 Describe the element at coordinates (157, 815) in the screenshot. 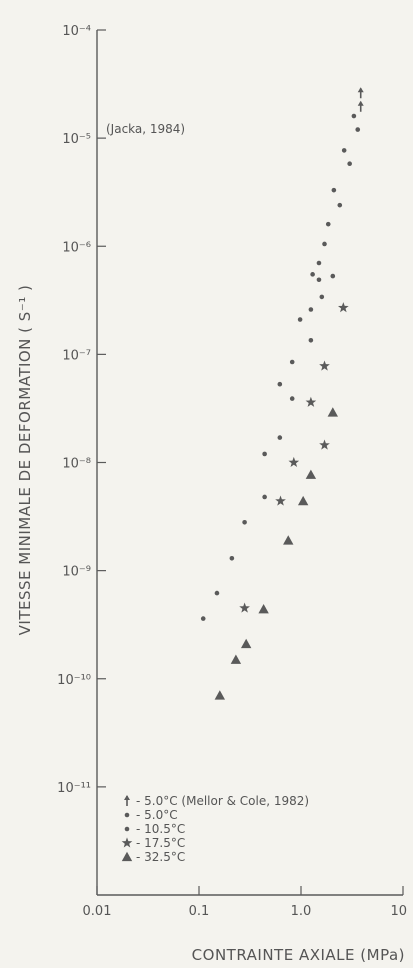

I see `legend-label: - 5.0°C` at that location.